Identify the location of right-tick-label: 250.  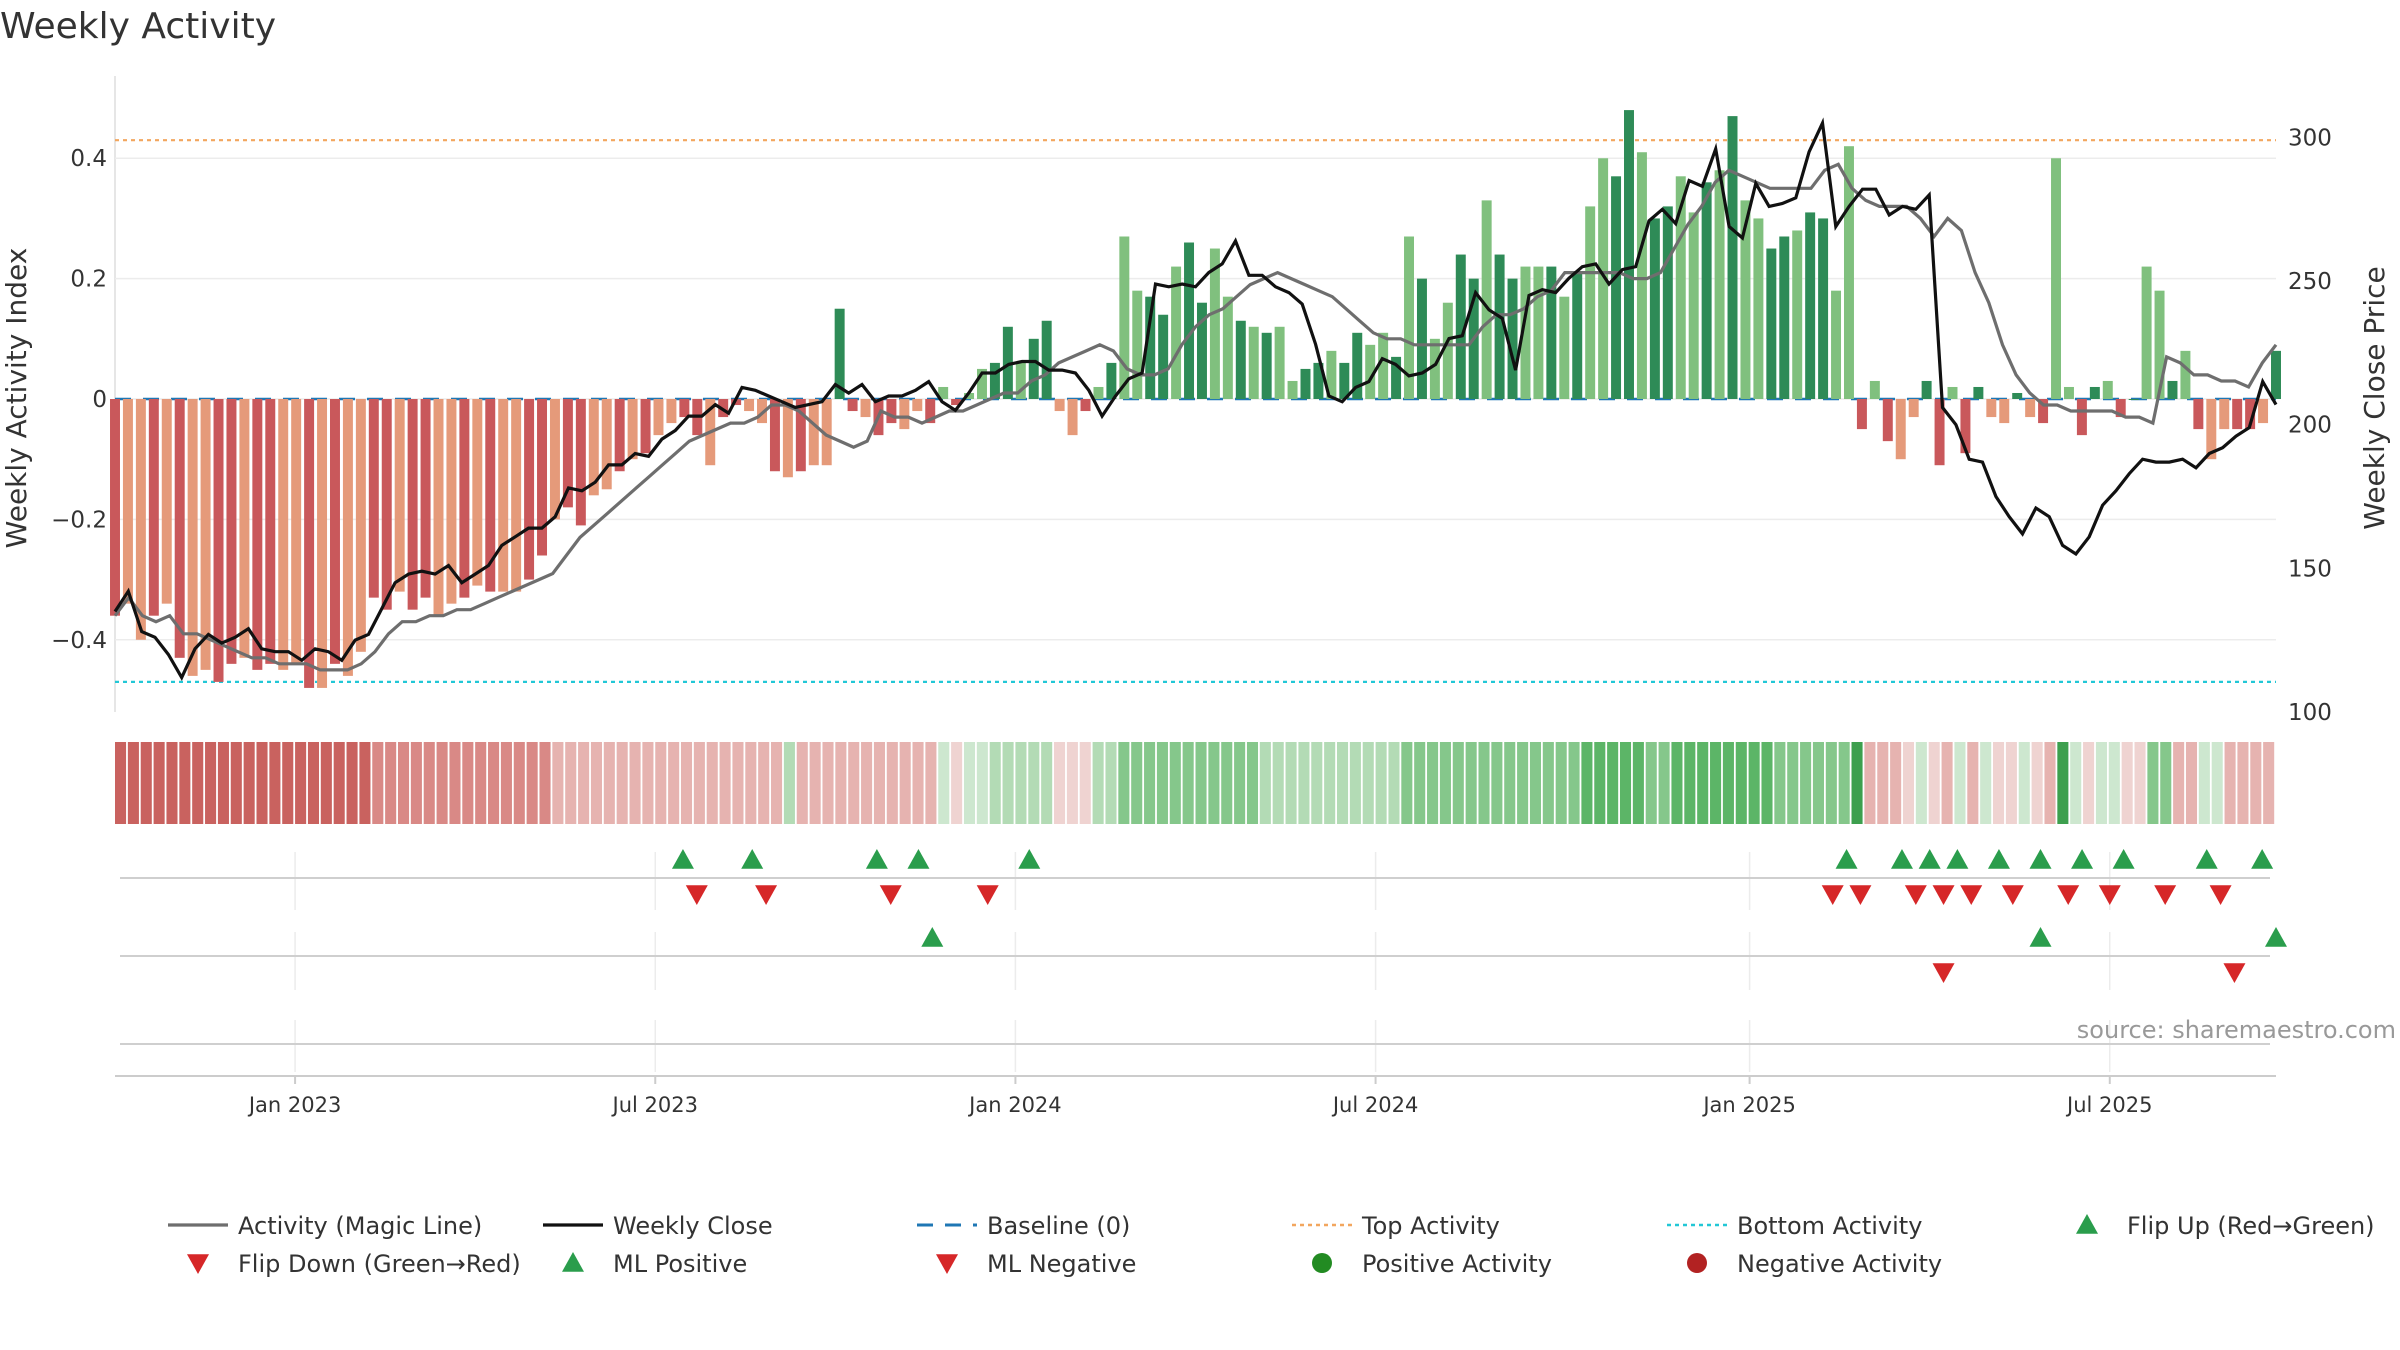
(2310, 282).